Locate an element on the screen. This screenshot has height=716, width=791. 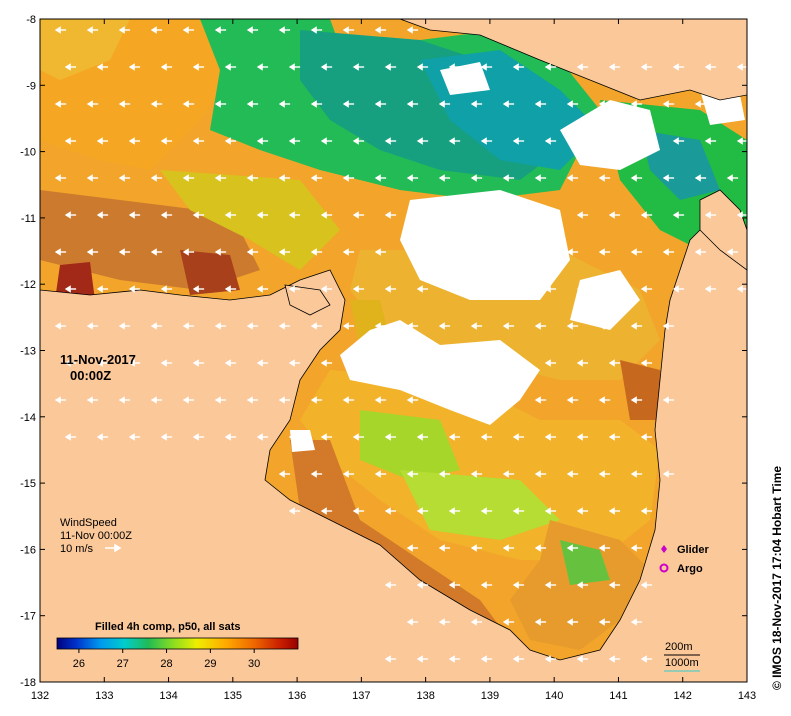
lon-tick-label: 140 is located at coordinates (554, 696).